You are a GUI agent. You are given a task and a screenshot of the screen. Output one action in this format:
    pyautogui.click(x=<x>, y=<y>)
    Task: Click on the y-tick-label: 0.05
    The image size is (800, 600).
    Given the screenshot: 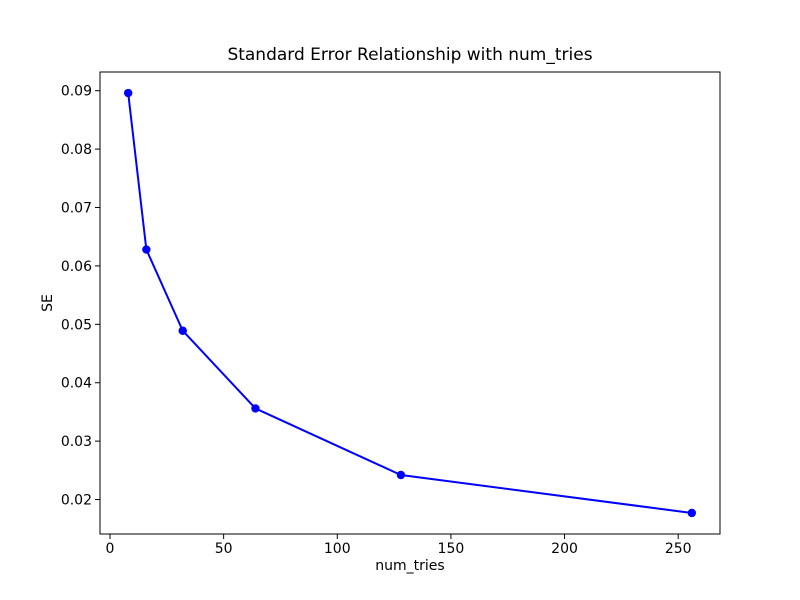 What is the action you would take?
    pyautogui.click(x=76, y=325)
    